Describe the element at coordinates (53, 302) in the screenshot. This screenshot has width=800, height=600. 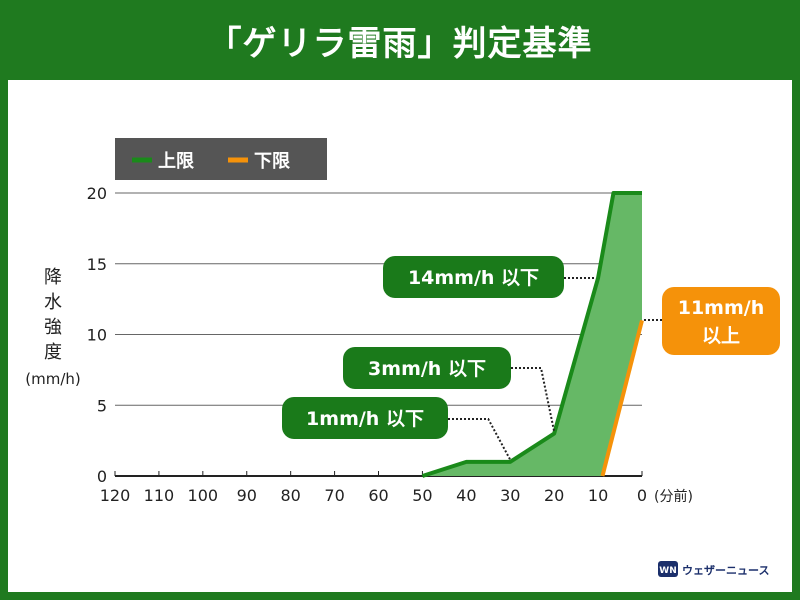
I see `y-label-char-1: 水` at that location.